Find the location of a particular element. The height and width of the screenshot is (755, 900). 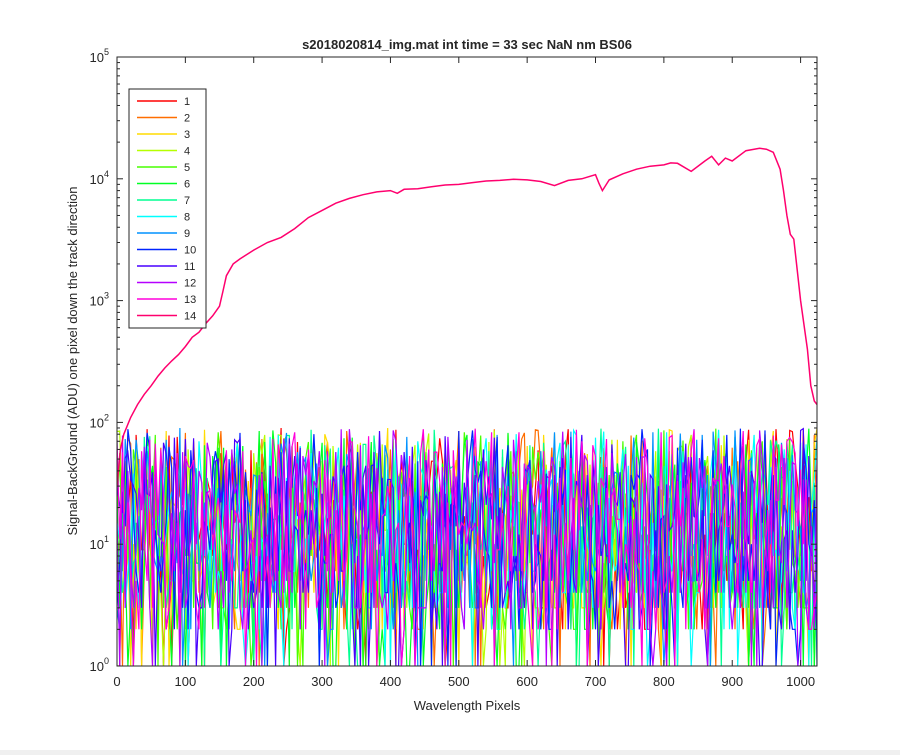

x-tick-label: 100 is located at coordinates (186, 681).